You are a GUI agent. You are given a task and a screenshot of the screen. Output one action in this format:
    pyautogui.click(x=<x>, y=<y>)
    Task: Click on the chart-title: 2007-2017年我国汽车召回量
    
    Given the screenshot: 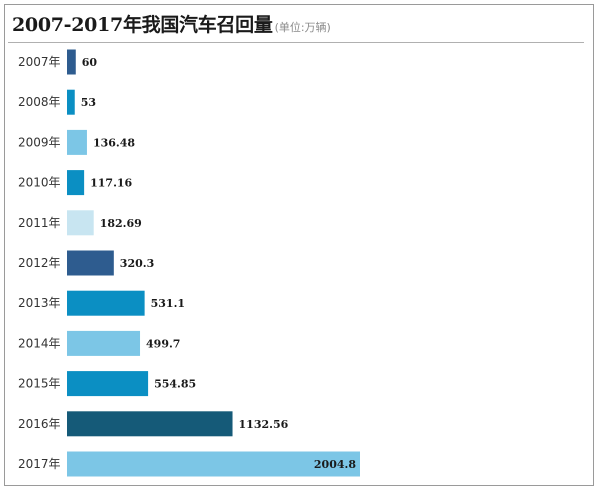 What is the action you would take?
    pyautogui.click(x=142, y=25)
    